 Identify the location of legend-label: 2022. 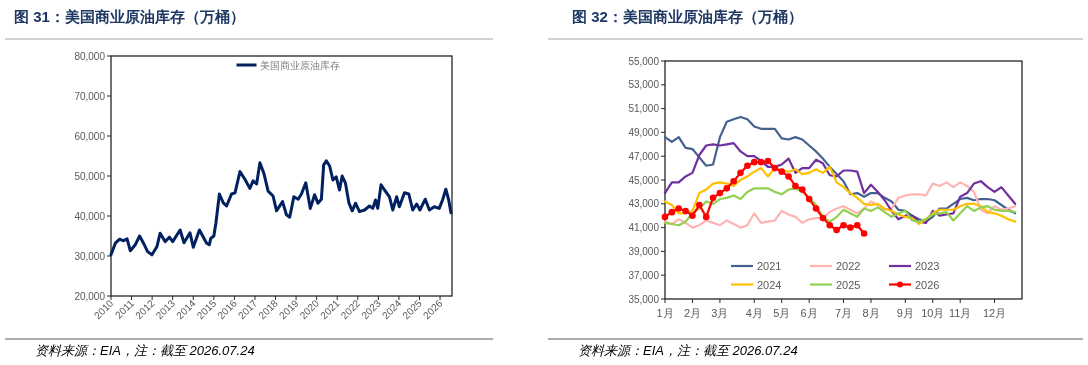
(848, 266).